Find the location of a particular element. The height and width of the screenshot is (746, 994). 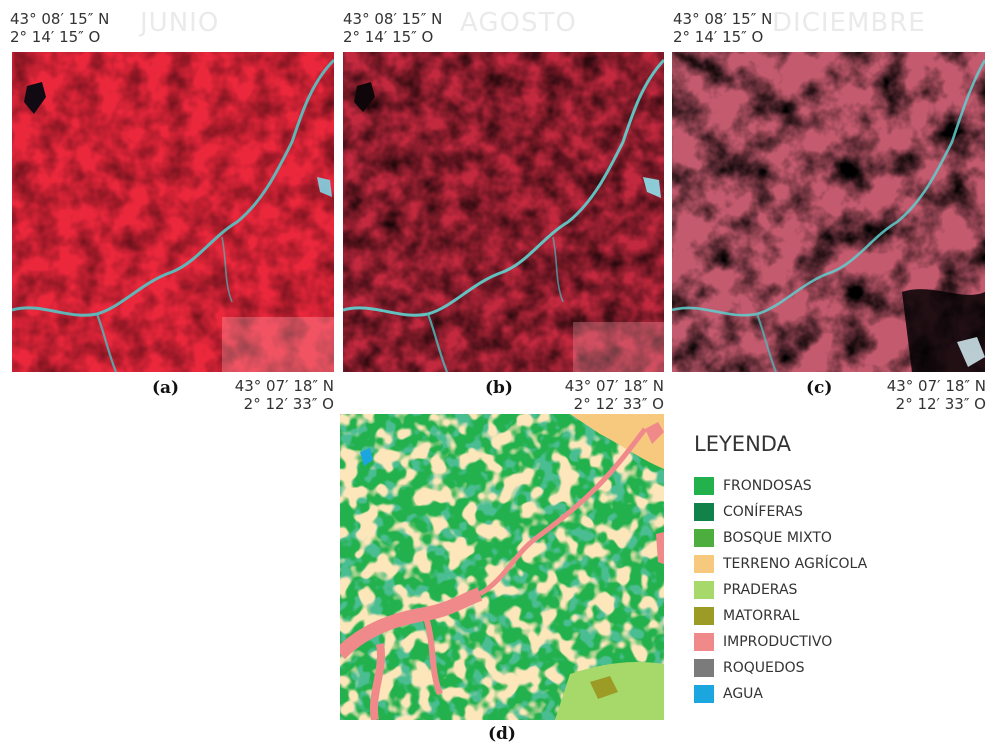

legend-item-praderas: PRADERAS is located at coordinates (780, 590).